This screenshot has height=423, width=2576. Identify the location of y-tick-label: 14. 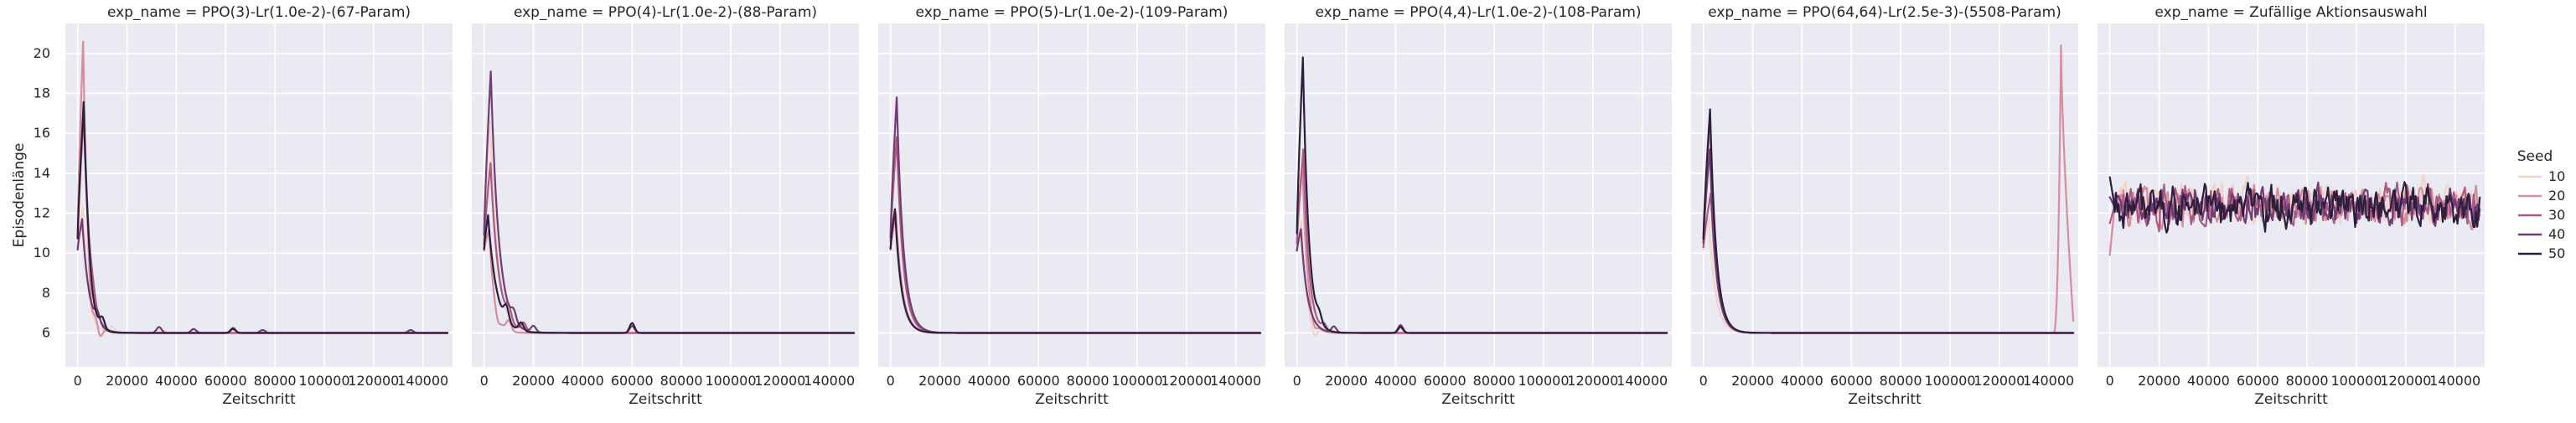
(42, 173).